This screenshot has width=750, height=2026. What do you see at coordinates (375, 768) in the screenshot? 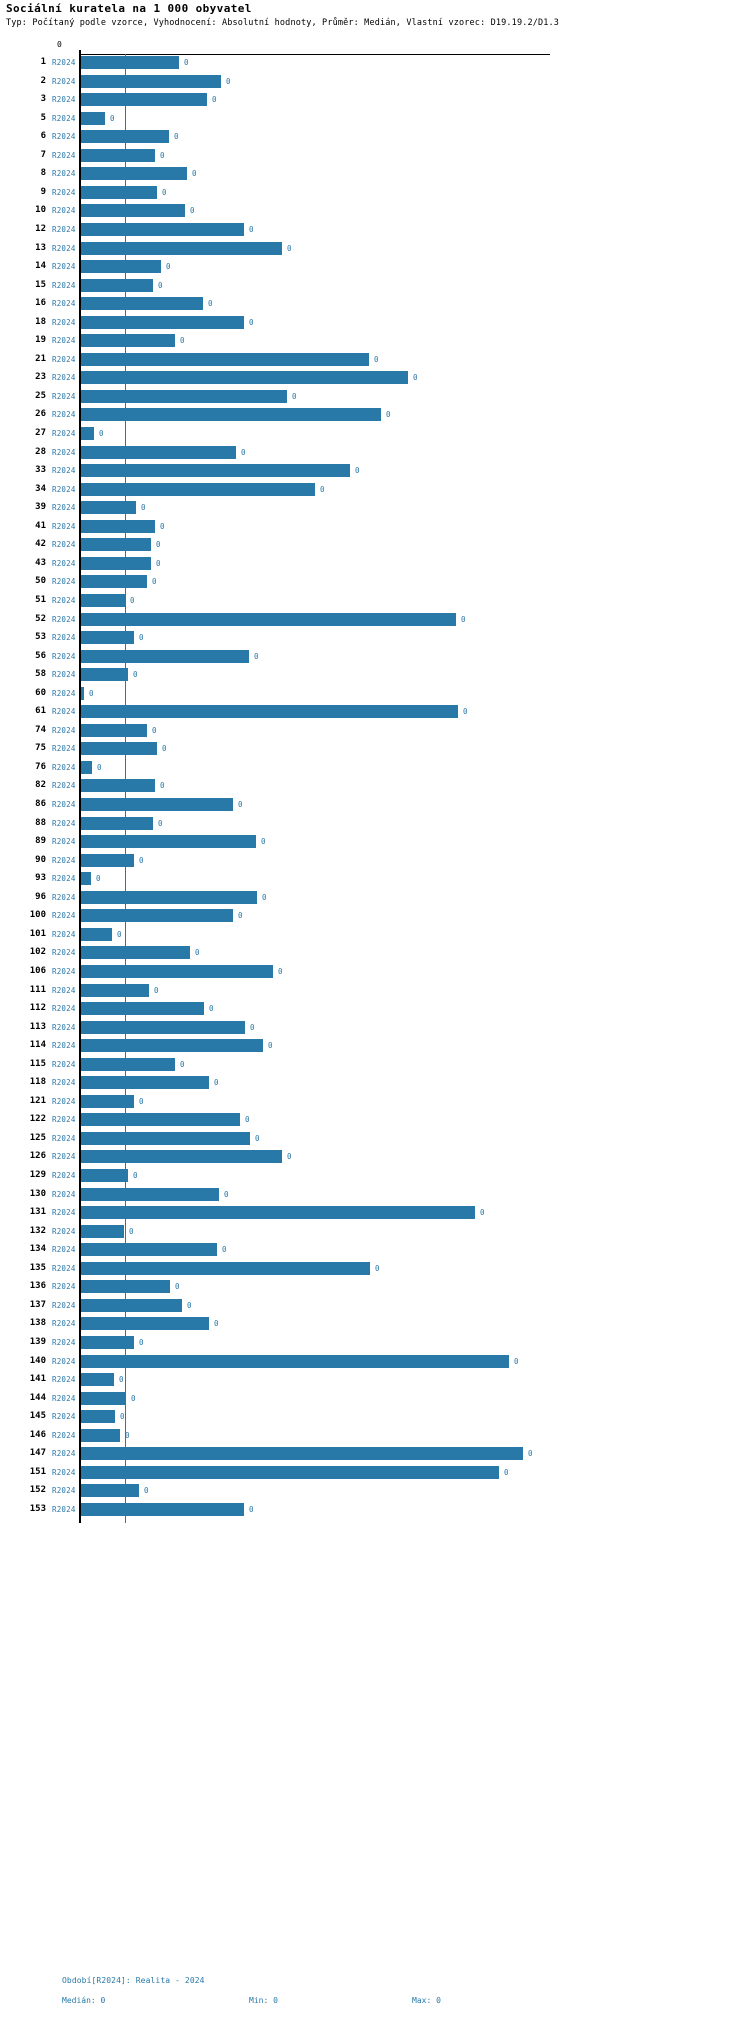
I see `table-row: 76 R2024 0` at bounding box center [375, 768].